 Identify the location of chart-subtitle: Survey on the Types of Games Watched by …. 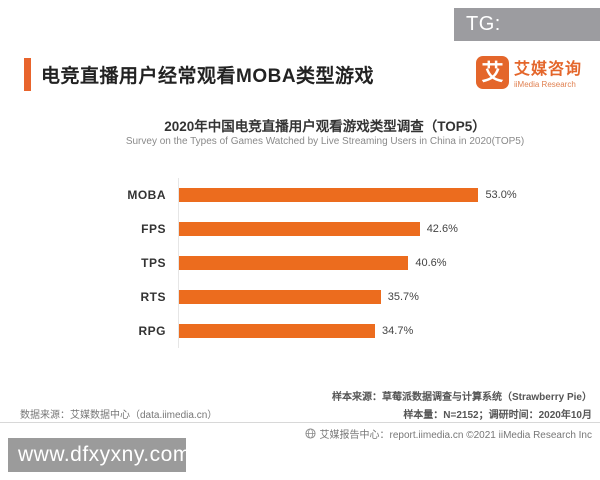
(325, 141).